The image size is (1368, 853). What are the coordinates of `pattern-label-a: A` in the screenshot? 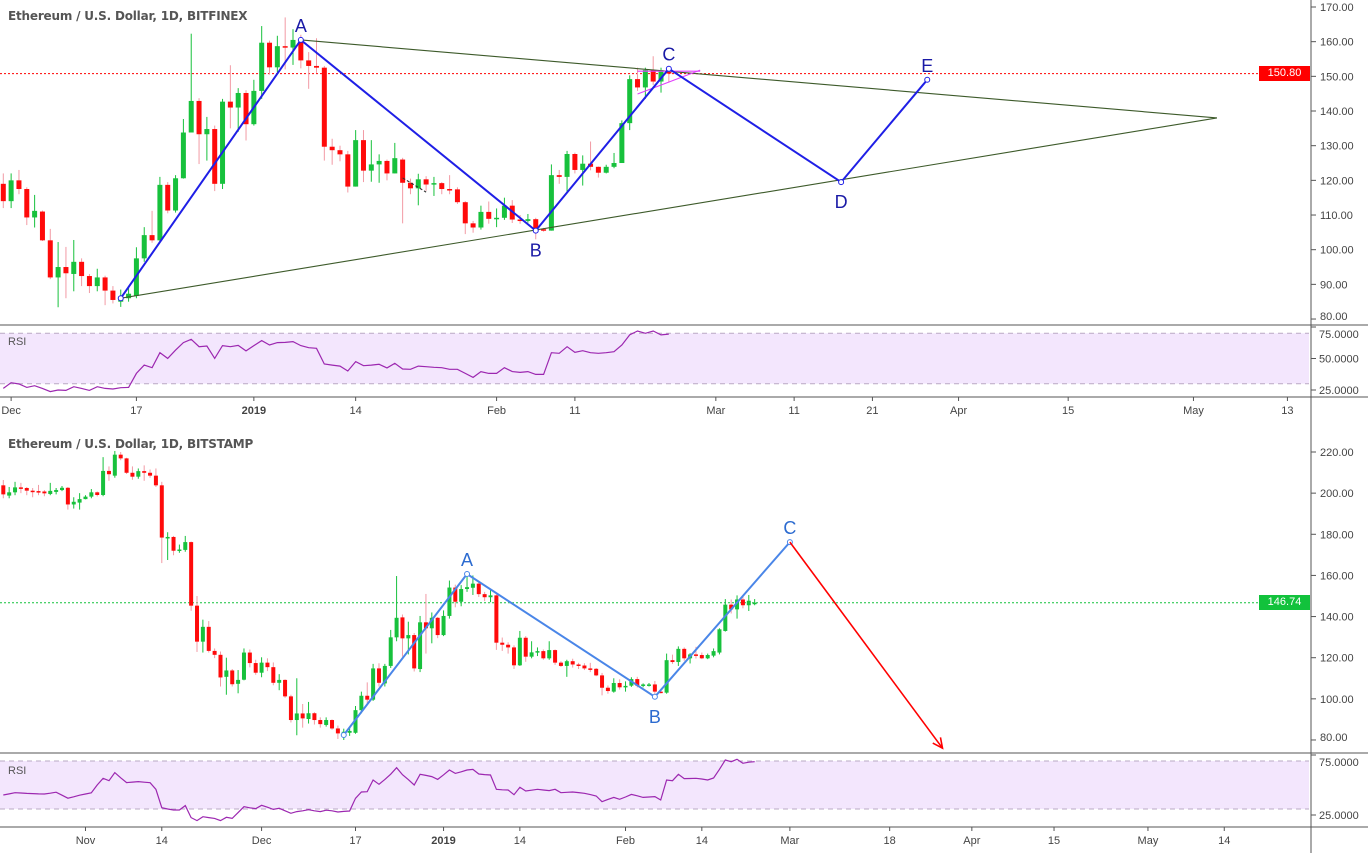 It's located at (467, 560).